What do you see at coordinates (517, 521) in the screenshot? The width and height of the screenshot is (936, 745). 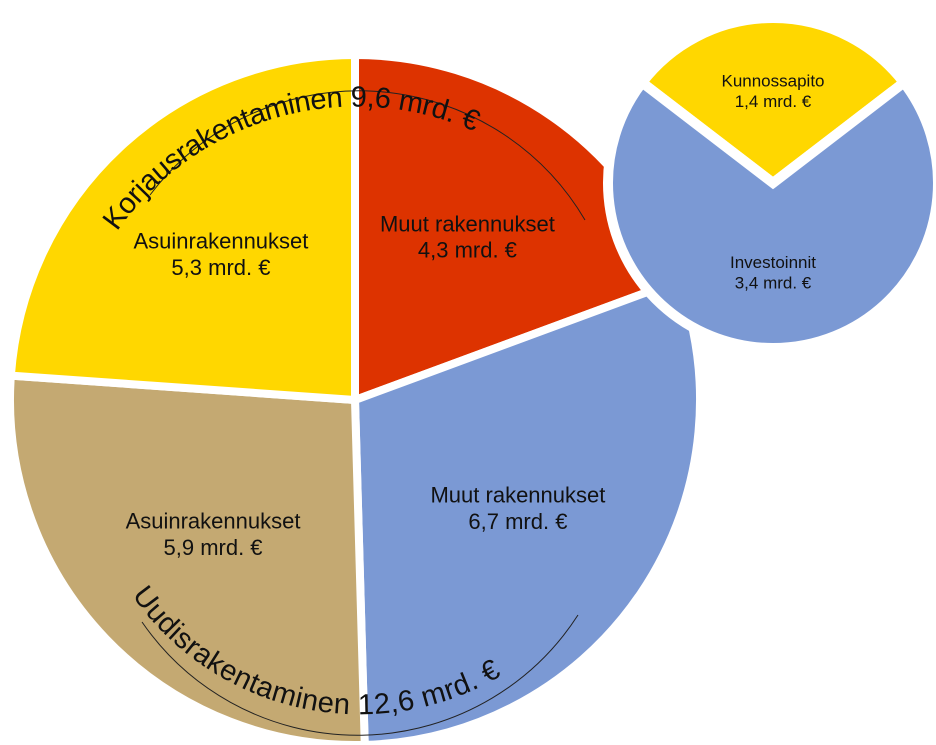 I see `value-label: 6,7 mrd. €` at bounding box center [517, 521].